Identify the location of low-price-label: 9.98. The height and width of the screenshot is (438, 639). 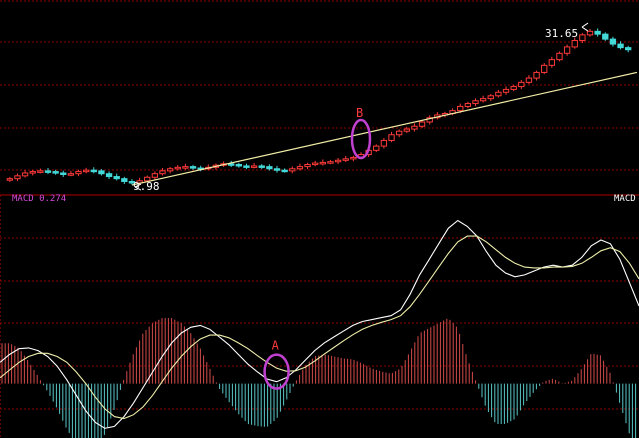
(146, 186).